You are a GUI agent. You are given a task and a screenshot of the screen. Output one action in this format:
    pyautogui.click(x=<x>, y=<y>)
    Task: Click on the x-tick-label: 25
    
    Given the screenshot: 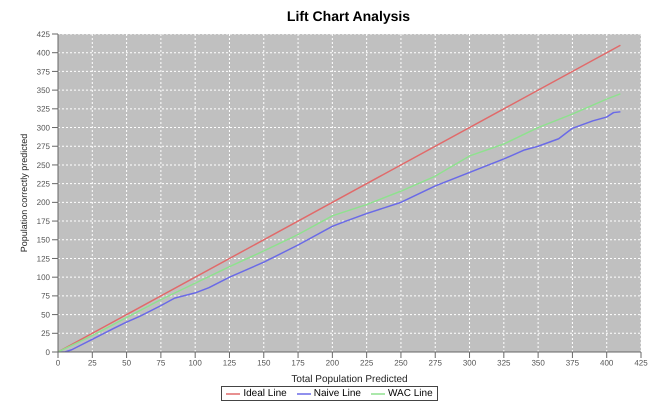 What is the action you would take?
    pyautogui.click(x=93, y=363)
    